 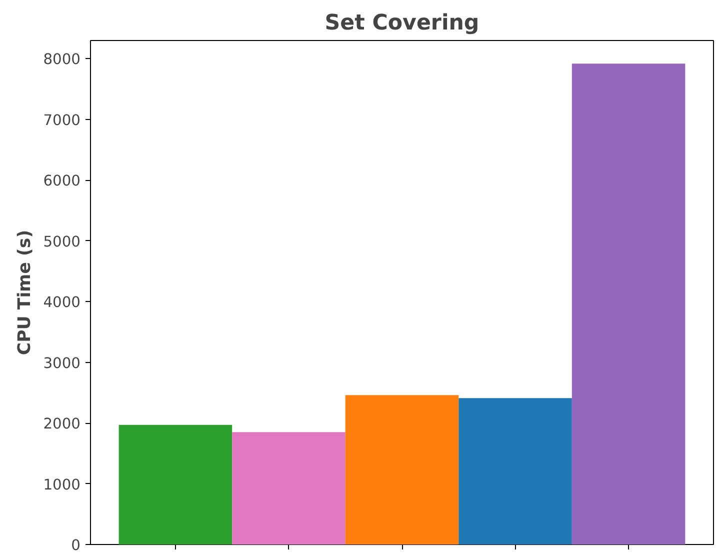 I want to click on y-tick-label: 5000, so click(x=62, y=241).